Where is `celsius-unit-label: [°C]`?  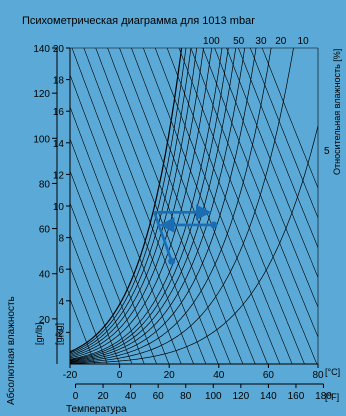 celsius-unit-label: [°C] is located at coordinates (332, 372).